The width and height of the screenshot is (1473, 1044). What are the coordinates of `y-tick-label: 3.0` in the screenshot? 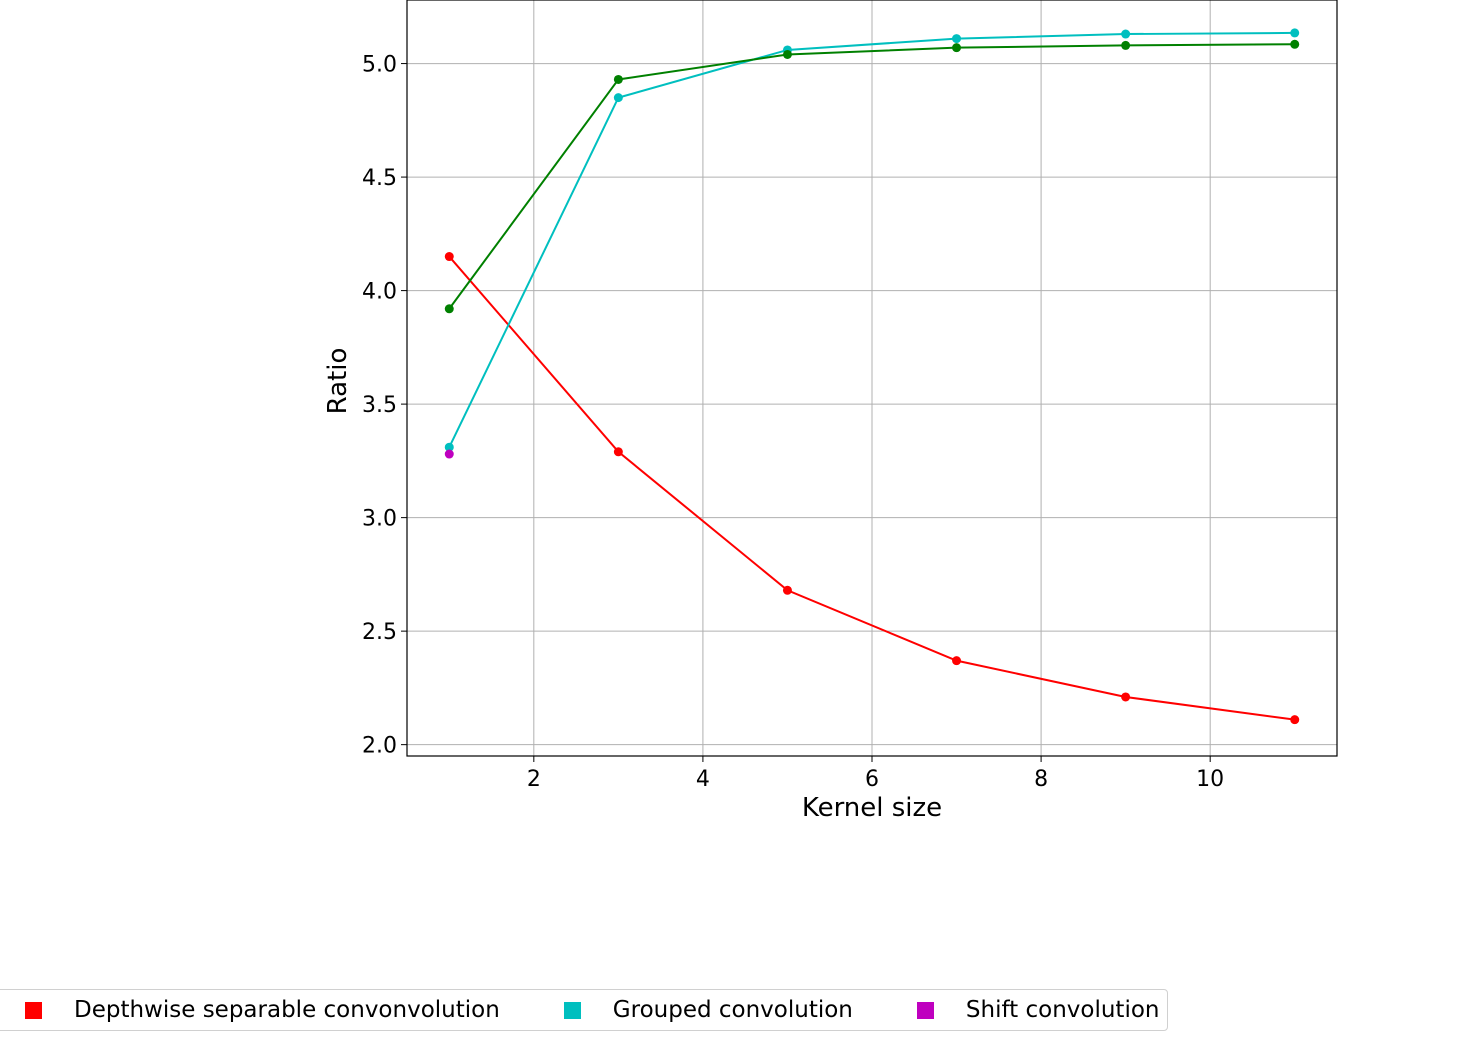 It's located at (379, 519).